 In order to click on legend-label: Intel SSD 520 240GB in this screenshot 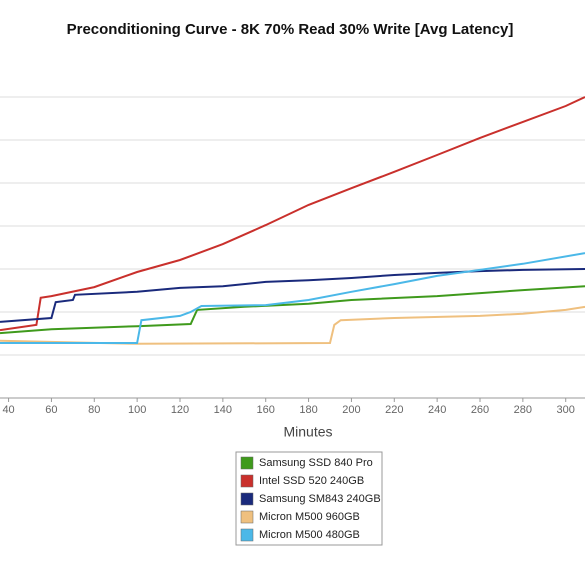, I will do `click(311, 481)`.